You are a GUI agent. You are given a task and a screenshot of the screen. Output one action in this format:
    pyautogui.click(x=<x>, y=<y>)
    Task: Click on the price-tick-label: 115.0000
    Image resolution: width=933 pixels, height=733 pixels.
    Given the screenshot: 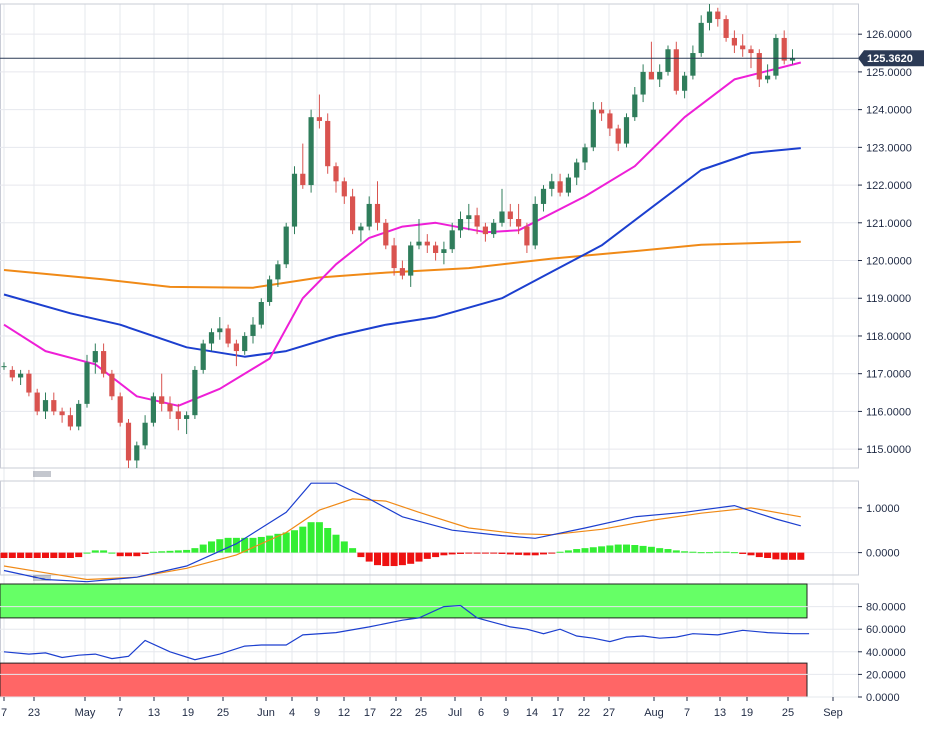 What is the action you would take?
    pyautogui.click(x=888, y=450)
    